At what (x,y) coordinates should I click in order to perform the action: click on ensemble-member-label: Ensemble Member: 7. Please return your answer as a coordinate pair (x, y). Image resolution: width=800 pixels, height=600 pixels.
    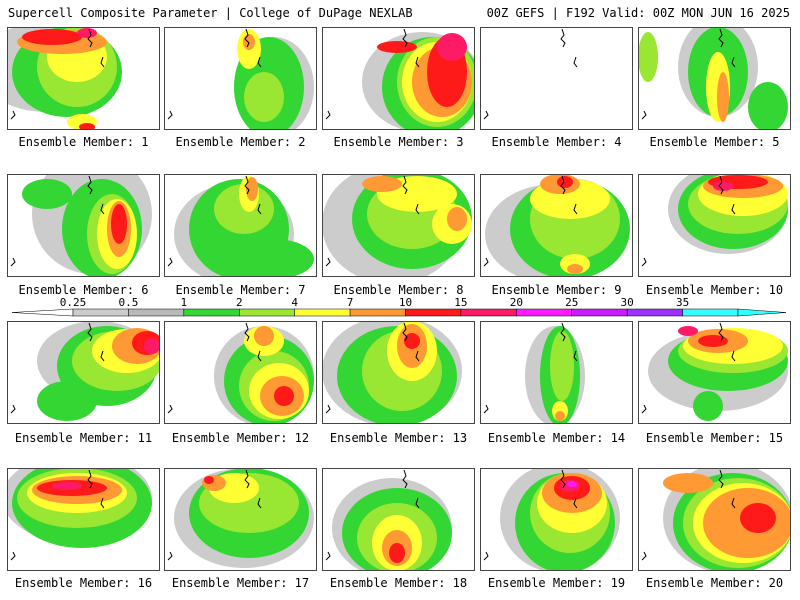
    Looking at the image, I should click on (240, 290).